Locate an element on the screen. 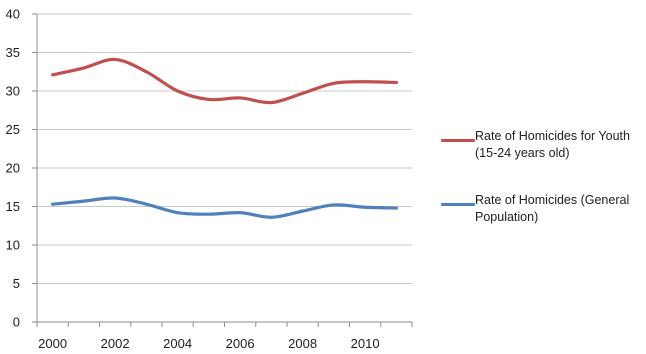 The width and height of the screenshot is (646, 354). x-tick-label: 2000 is located at coordinates (52, 343).